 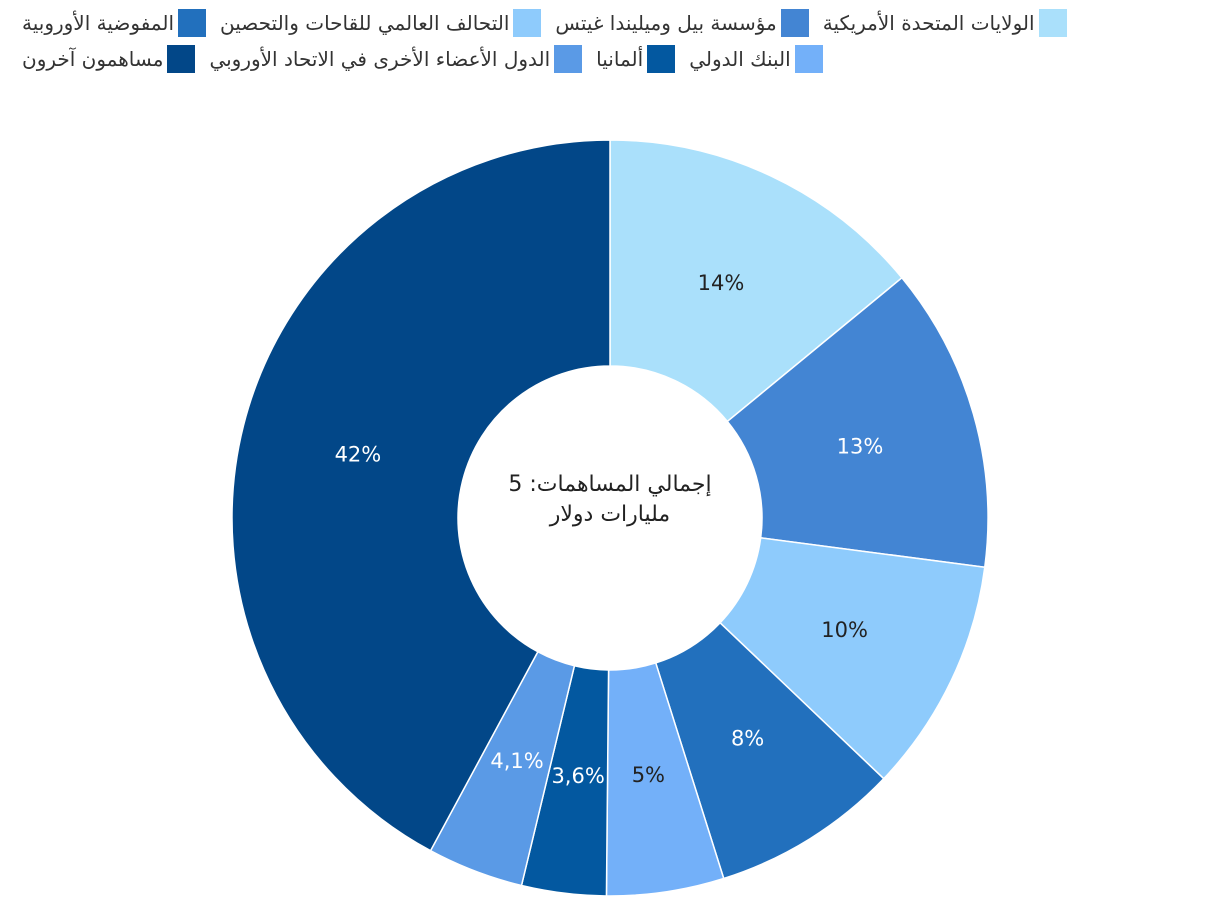 I want to click on slice-value-label: 3,6%, so click(x=577, y=776).